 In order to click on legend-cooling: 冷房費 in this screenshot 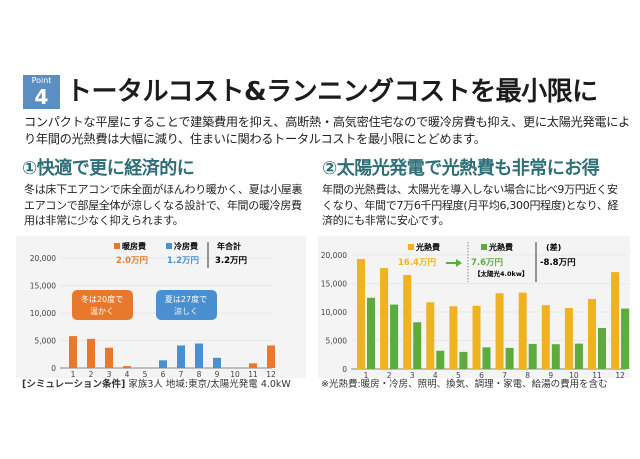, I will do `click(186, 246)`.